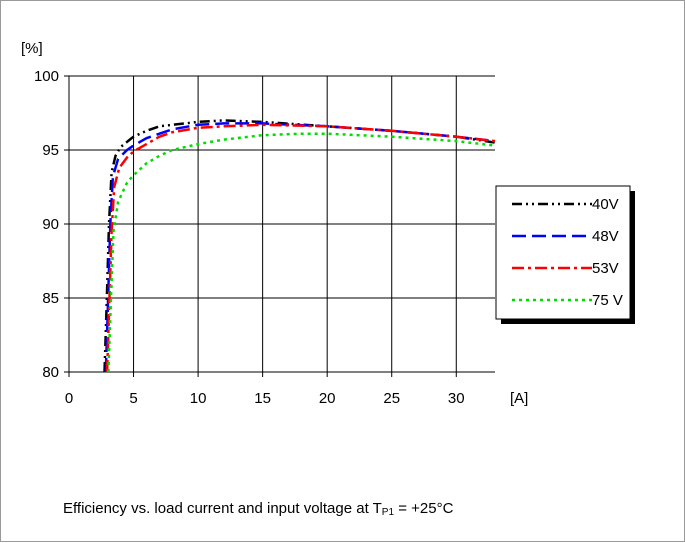 The height and width of the screenshot is (543, 685). What do you see at coordinates (424, 508) in the screenshot?
I see `caption-suffix: = +25°C` at bounding box center [424, 508].